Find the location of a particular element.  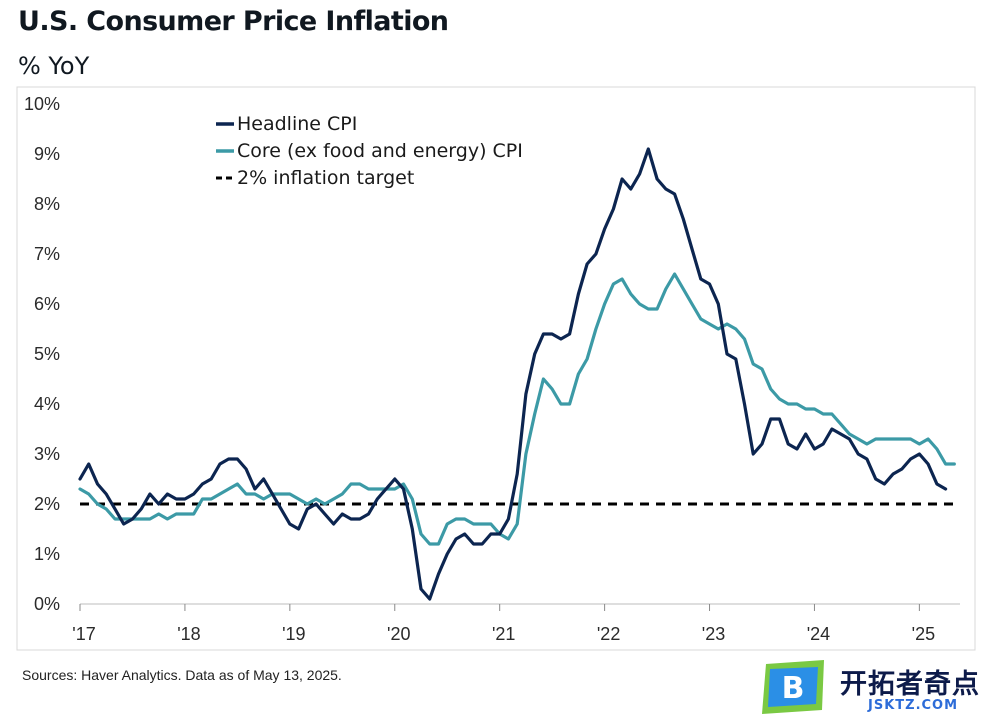

y-tick-label: 7% is located at coordinates (47, 254).